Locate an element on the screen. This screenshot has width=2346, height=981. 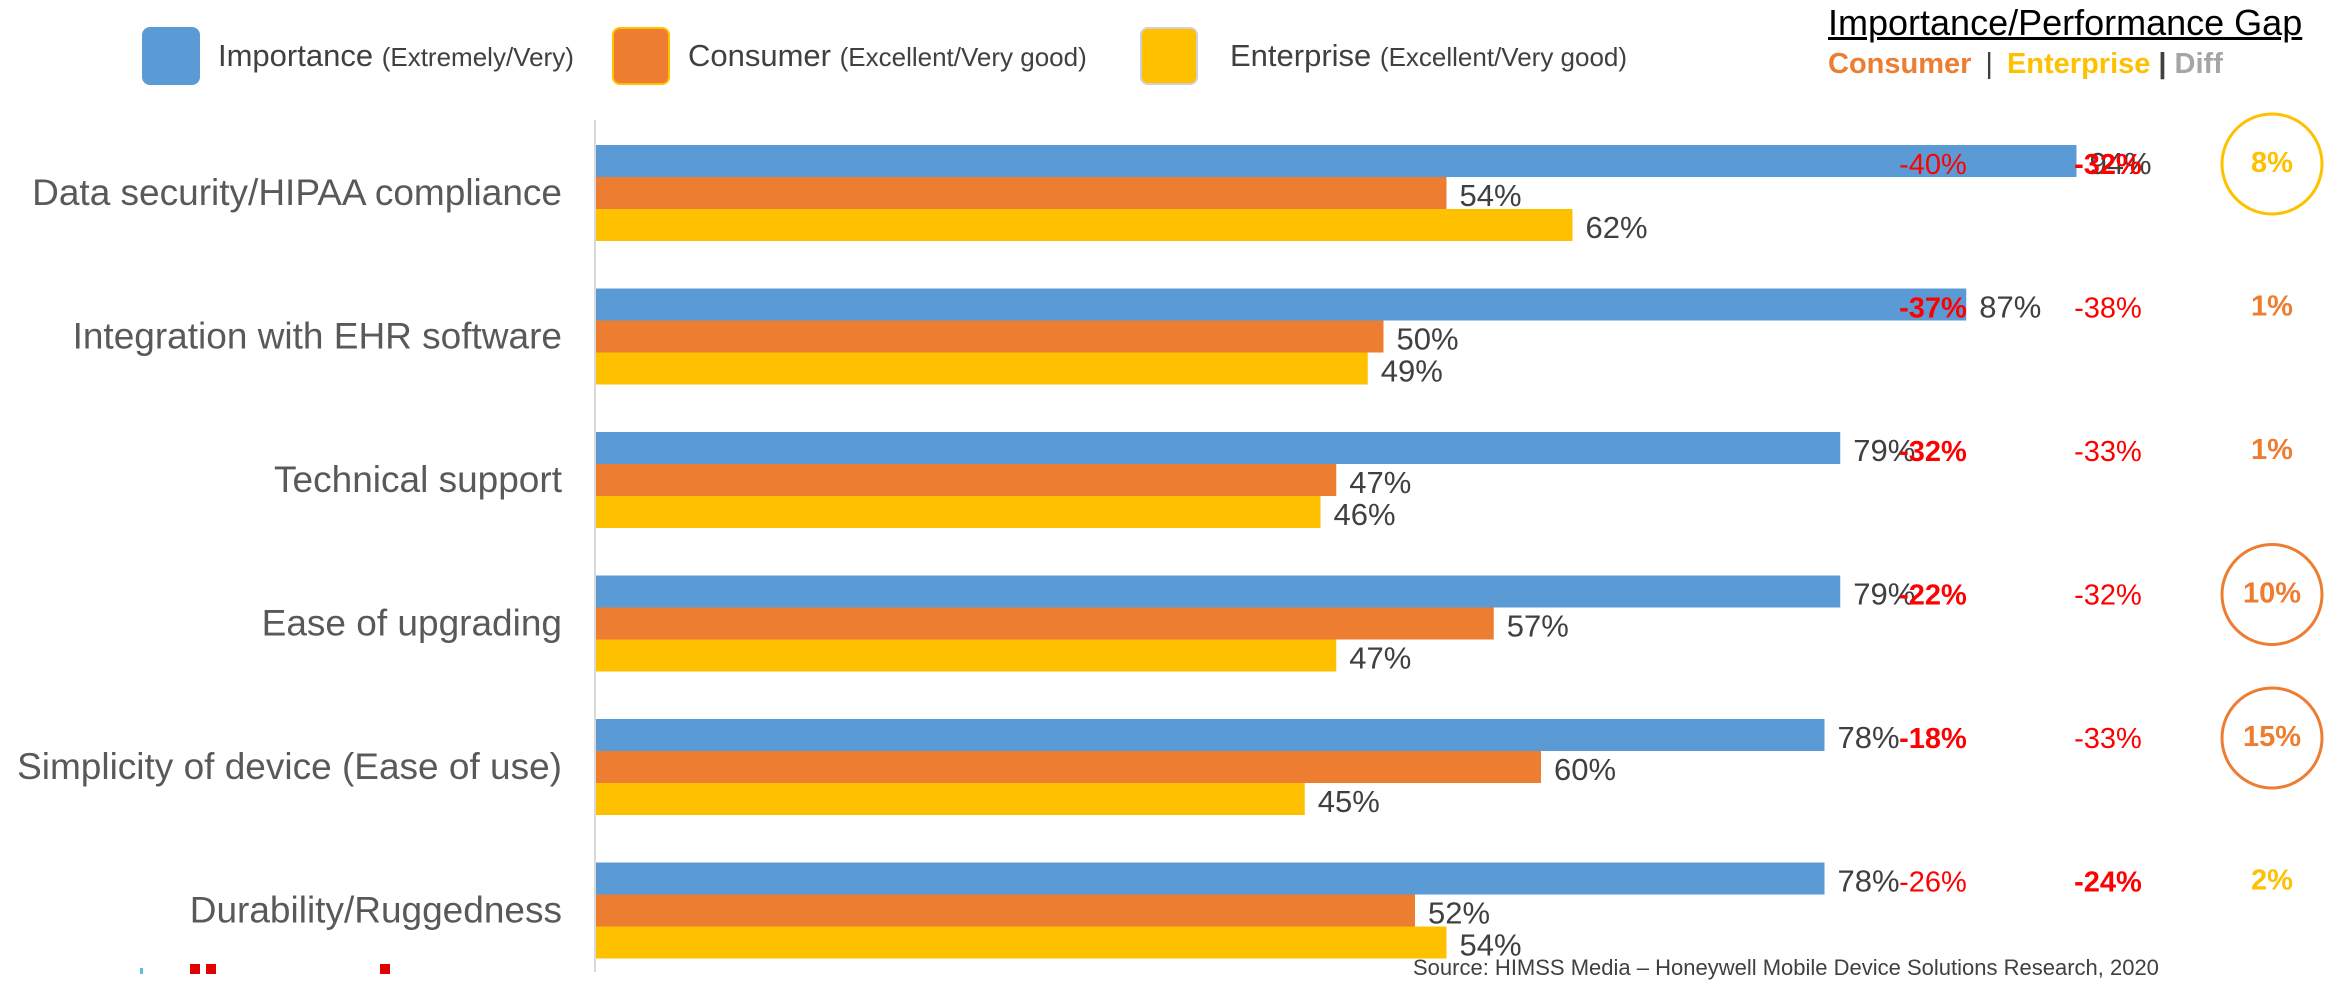
gap-consumer-value: -32% is located at coordinates (1933, 452).